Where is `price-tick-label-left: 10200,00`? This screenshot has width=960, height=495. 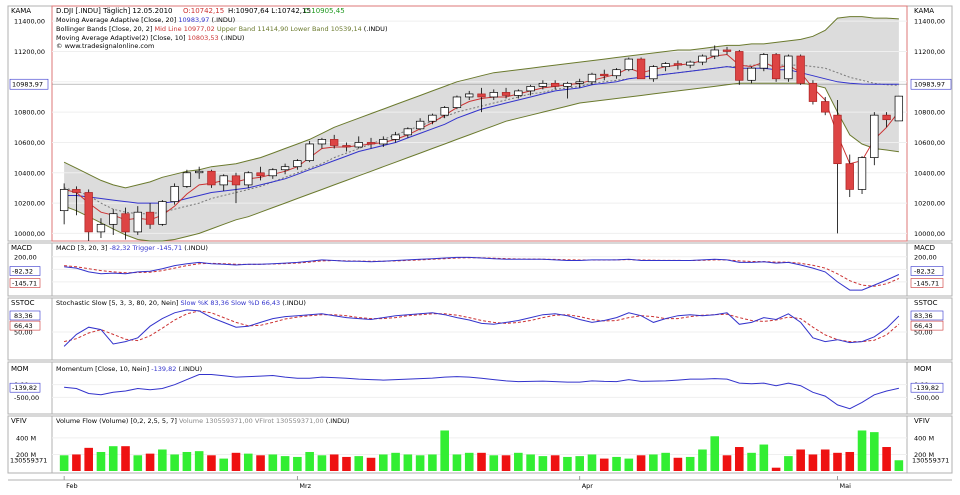 price-tick-label-left: 10200,00 is located at coordinates (29, 204).